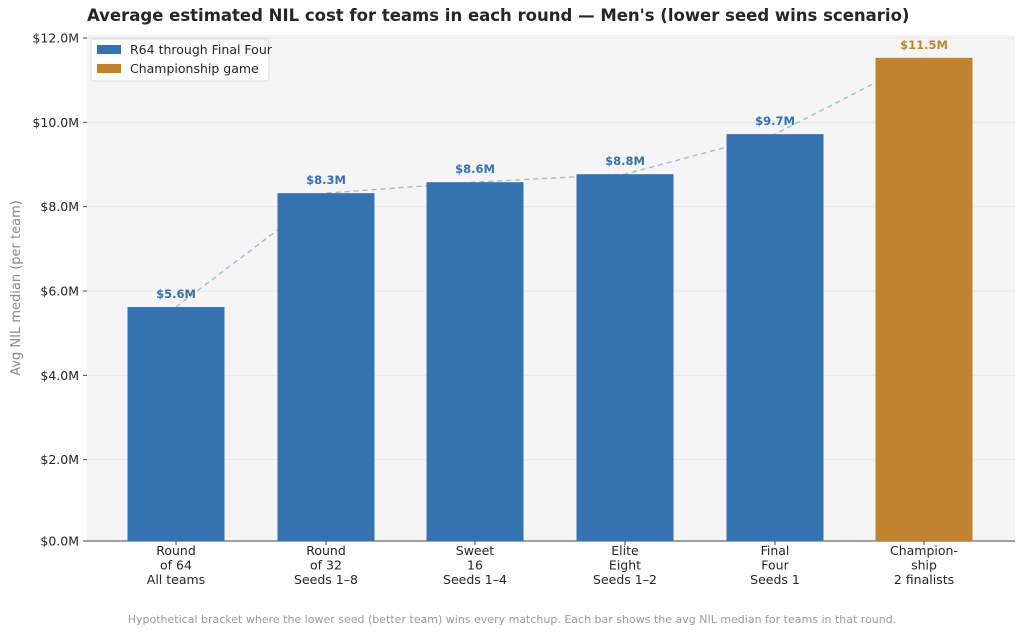  I want to click on legend-swatch-r64-final-four, so click(109, 49).